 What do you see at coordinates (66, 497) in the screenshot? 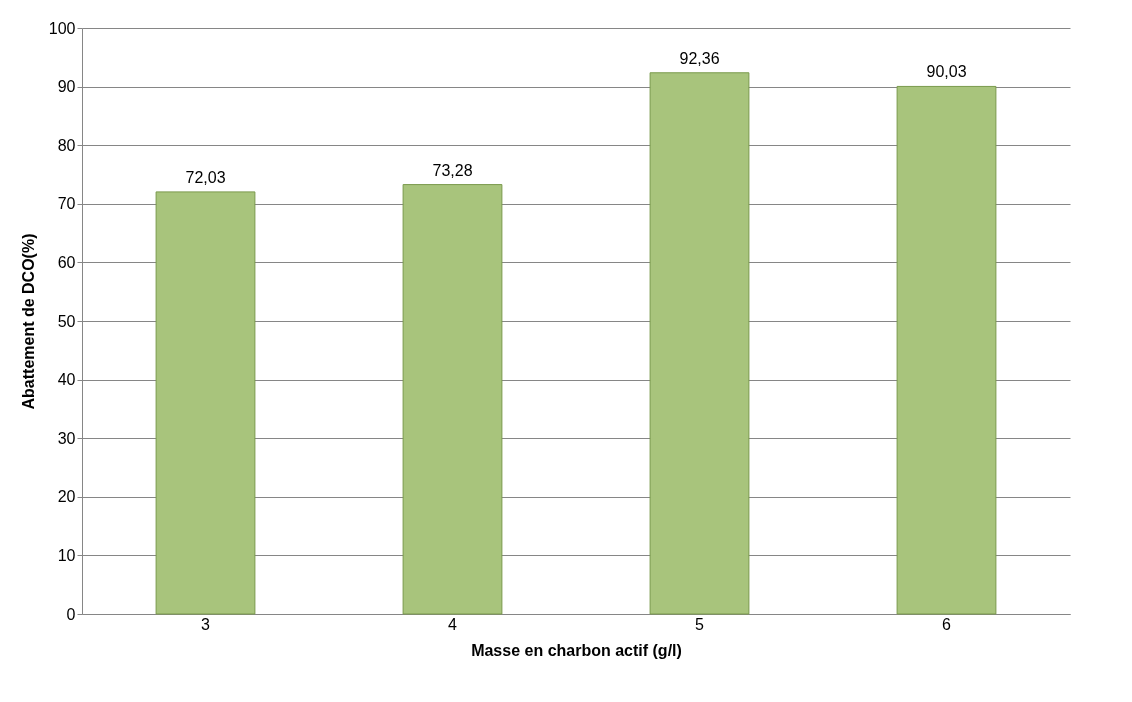
I see `y-tick-label: 20` at bounding box center [66, 497].